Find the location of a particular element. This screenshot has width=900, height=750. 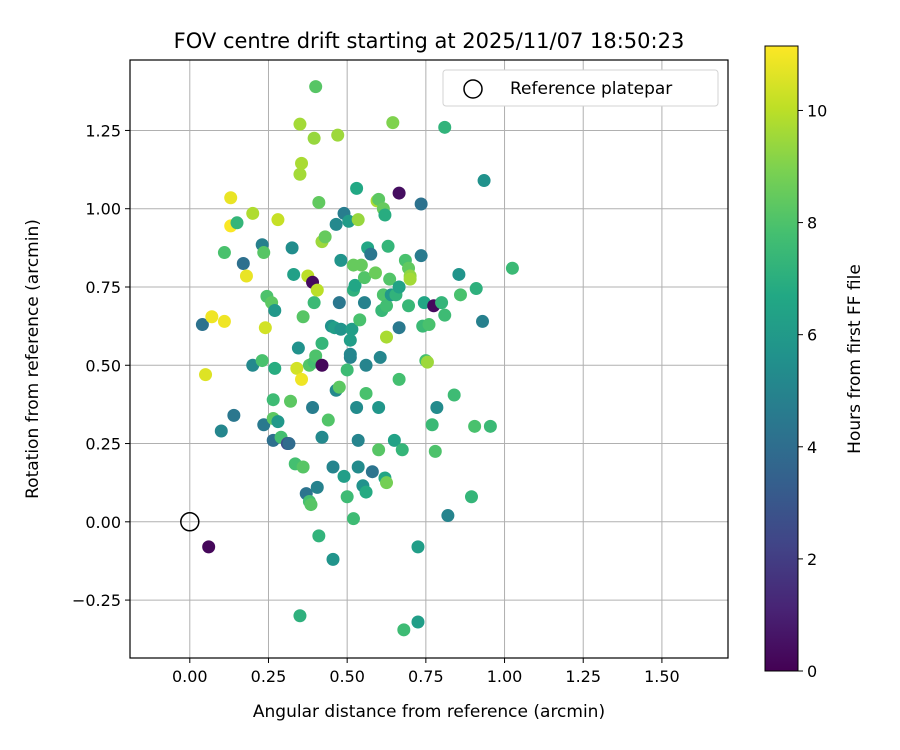

x-axis-label: Angular distance from reference (arcmin) is located at coordinates (429, 712).